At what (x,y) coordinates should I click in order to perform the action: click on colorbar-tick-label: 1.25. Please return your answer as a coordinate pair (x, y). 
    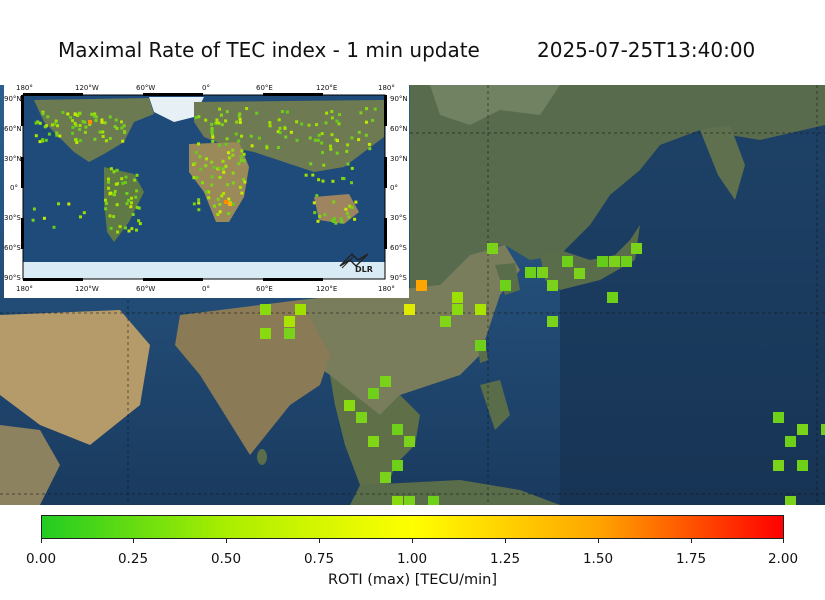
    Looking at the image, I should click on (505, 559).